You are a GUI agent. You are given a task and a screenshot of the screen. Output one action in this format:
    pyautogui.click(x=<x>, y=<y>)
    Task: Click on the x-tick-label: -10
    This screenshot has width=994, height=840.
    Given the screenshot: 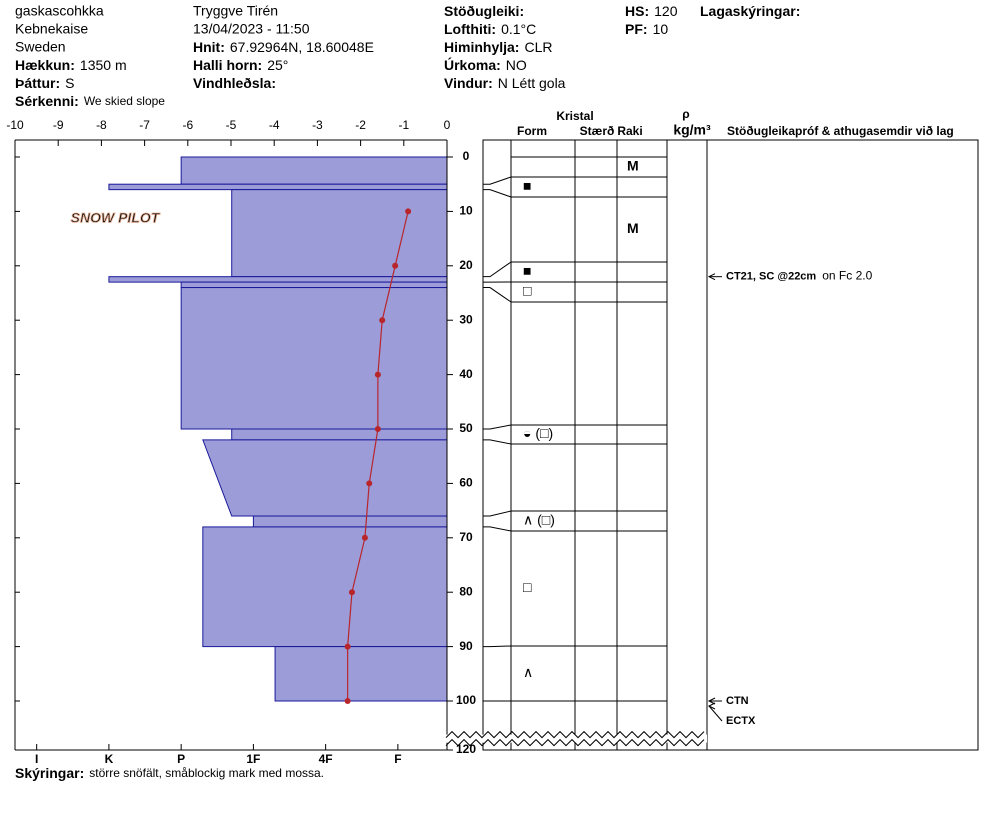 What is the action you would take?
    pyautogui.click(x=15, y=125)
    